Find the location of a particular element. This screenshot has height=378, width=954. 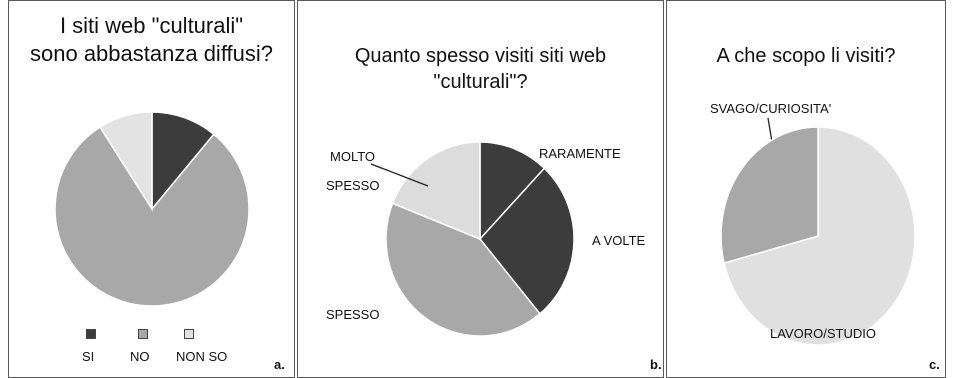

pie-slice-a-volte is located at coordinates (527, 241).